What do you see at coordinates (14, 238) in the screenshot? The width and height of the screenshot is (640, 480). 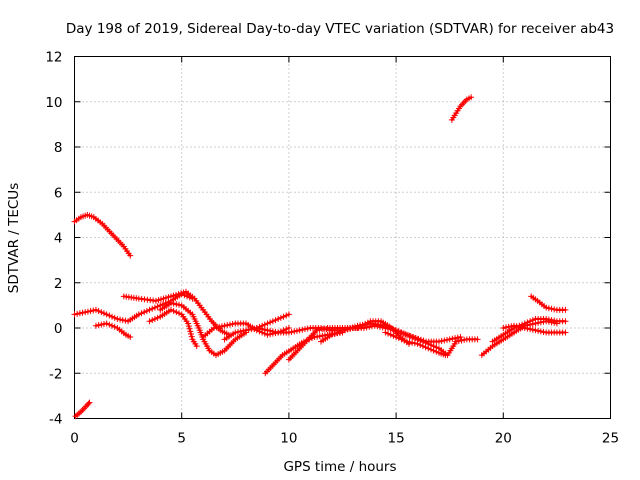 I see `y-axis-label: SDTVAR / TECUs` at bounding box center [14, 238].